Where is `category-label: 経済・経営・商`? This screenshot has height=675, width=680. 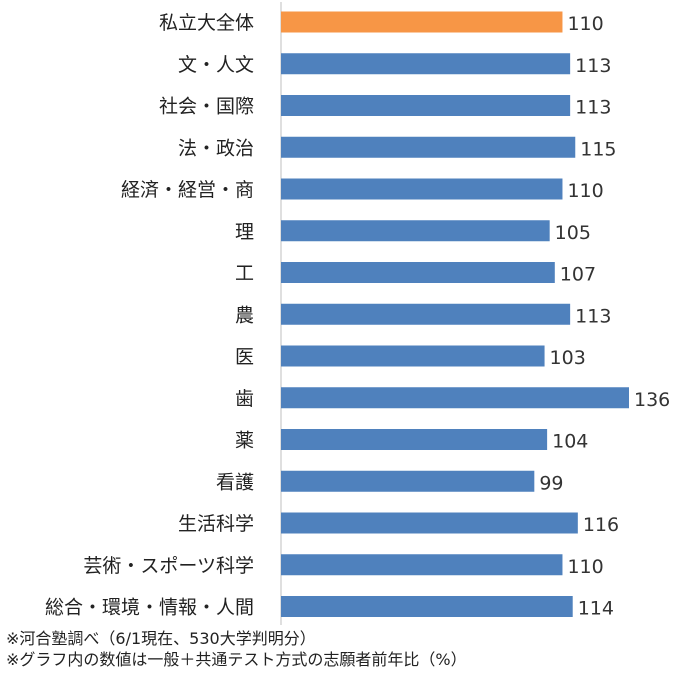 category-label: 経済・経営・商 is located at coordinates (187, 190).